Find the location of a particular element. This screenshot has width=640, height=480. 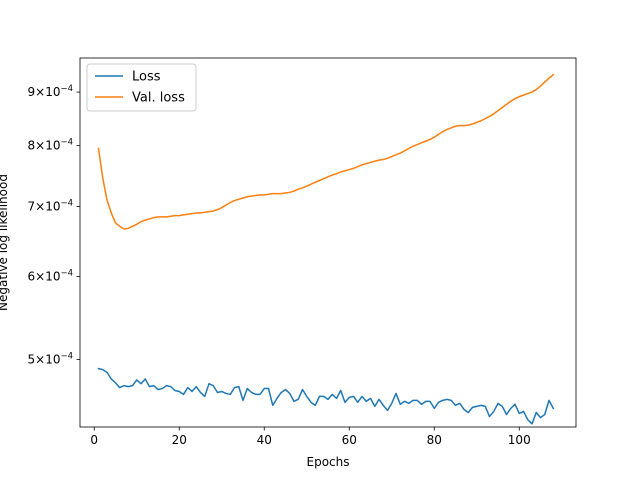

y-tick-label: 5×10−4 is located at coordinates (51, 358).